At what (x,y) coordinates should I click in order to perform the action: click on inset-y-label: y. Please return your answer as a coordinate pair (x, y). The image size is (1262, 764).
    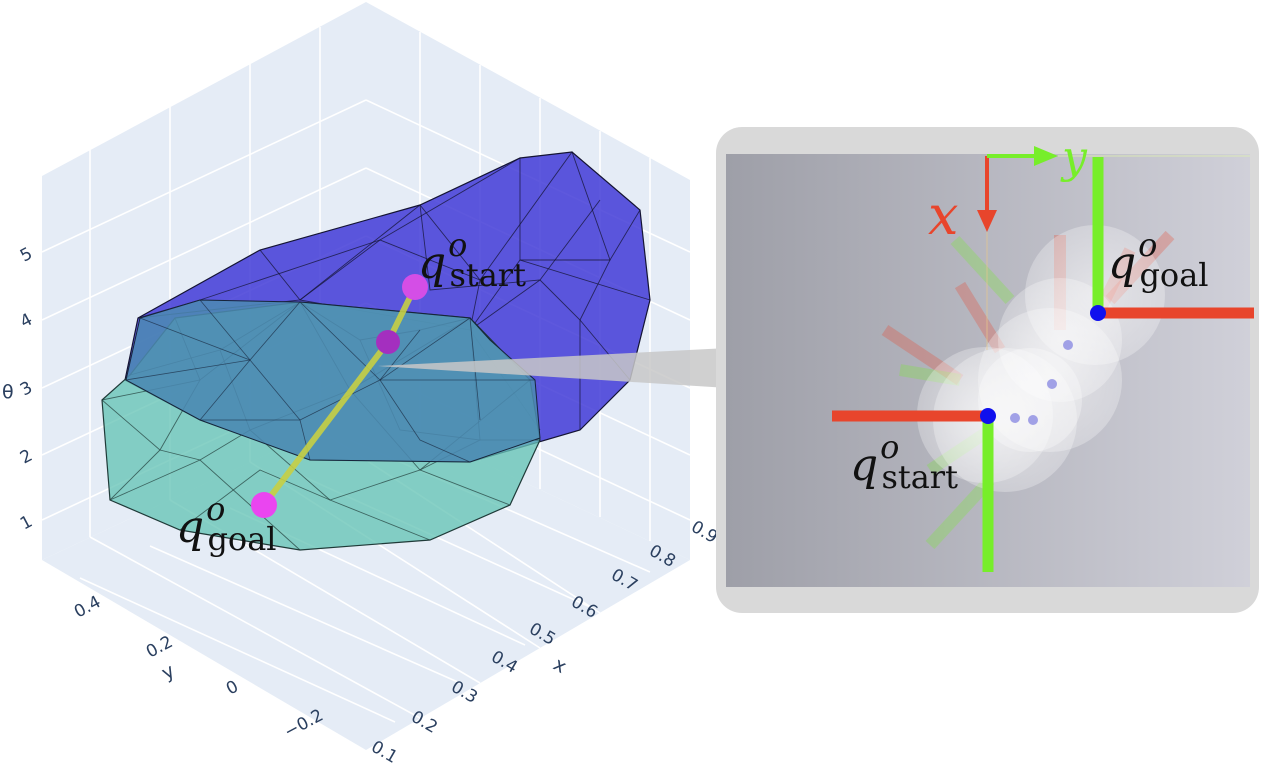
    Looking at the image, I should click on (1074, 157).